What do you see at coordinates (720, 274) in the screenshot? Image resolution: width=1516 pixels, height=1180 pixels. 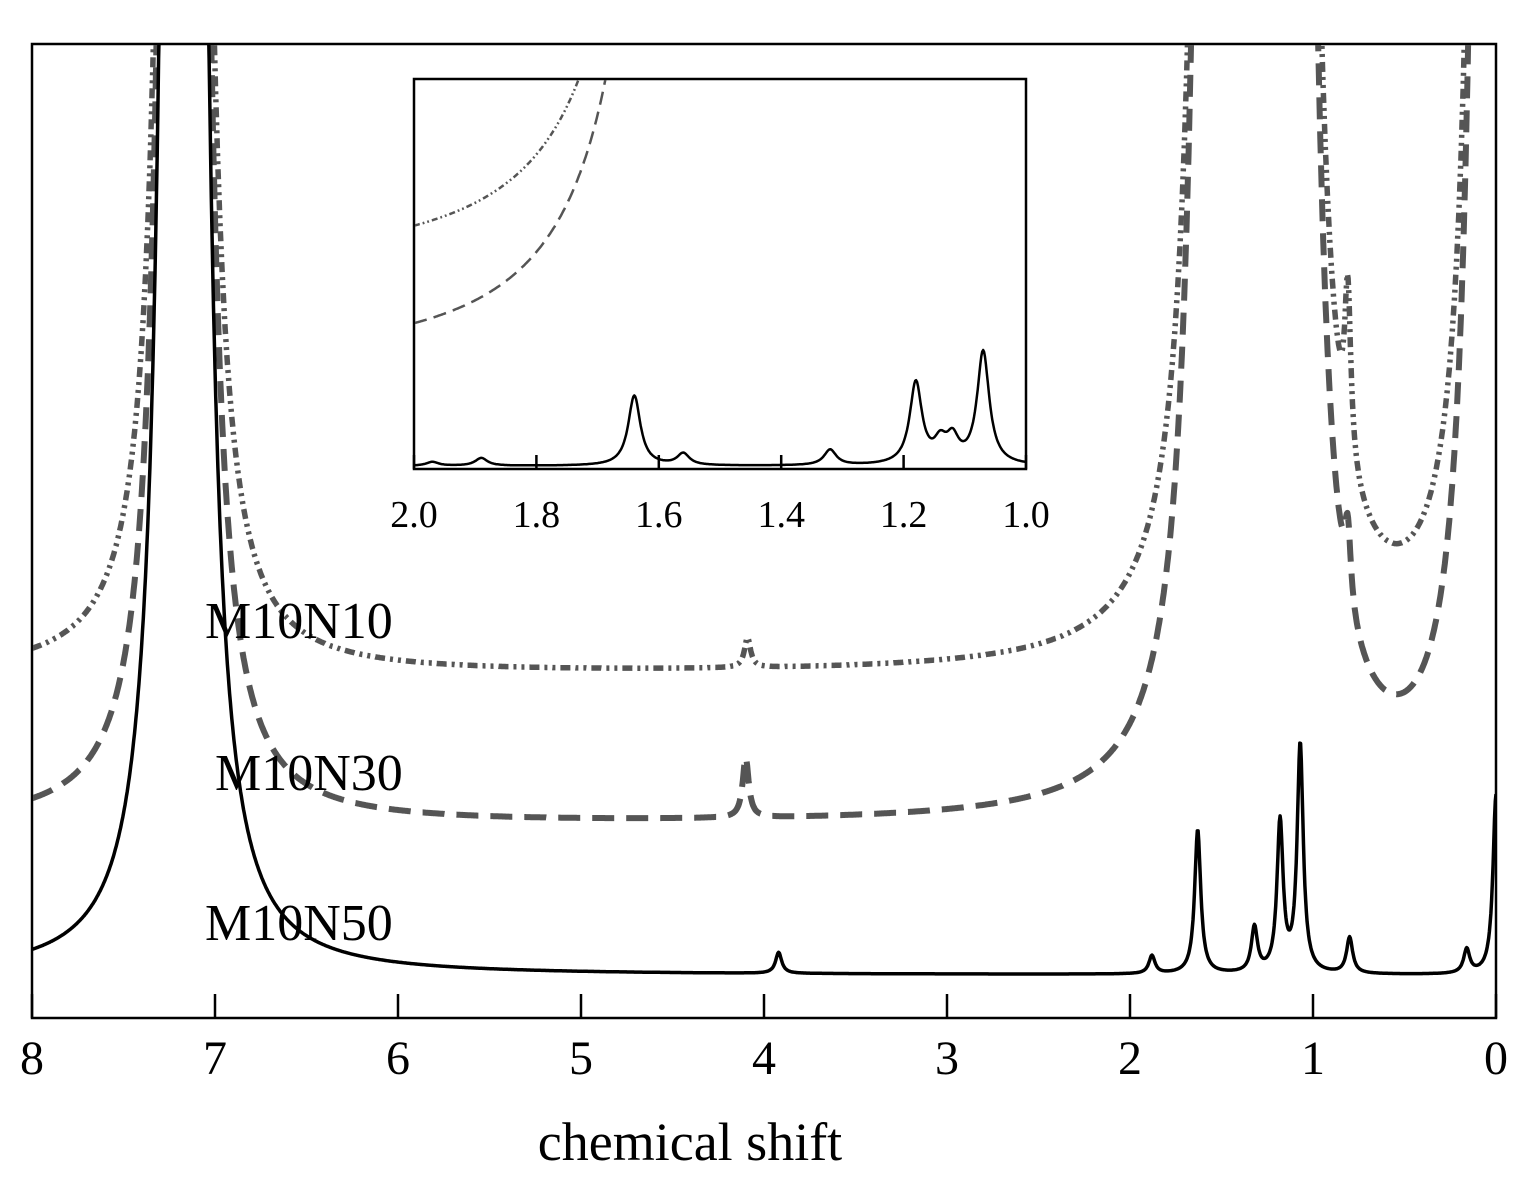 I see `plot-frame` at bounding box center [720, 274].